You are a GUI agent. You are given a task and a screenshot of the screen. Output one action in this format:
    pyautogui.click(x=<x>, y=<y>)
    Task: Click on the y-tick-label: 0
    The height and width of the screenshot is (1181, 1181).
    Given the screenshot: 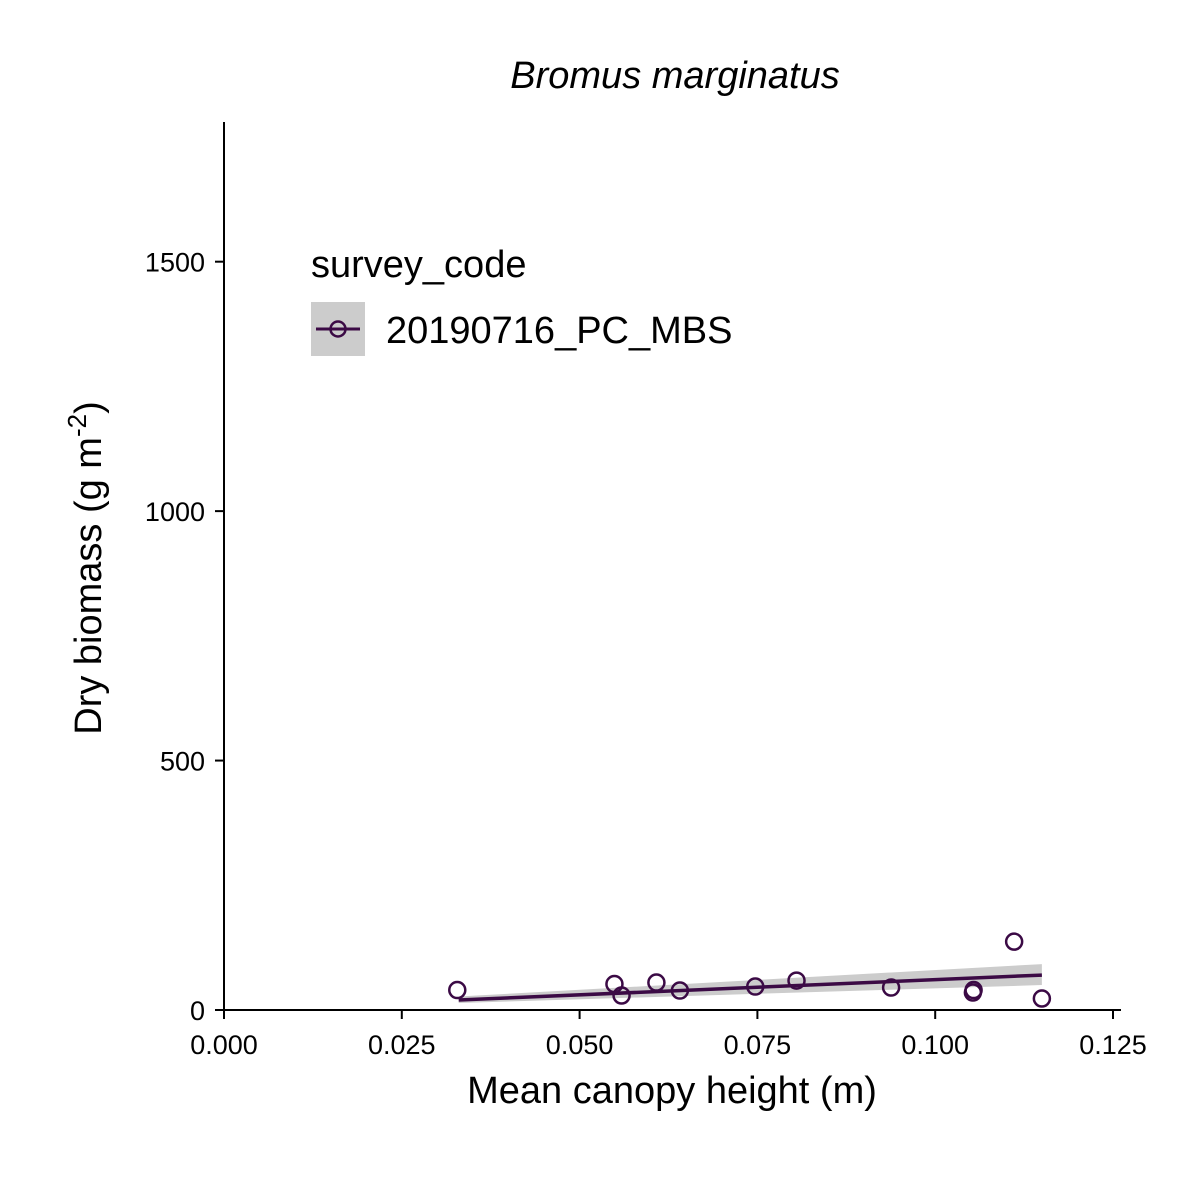 What is the action you would take?
    pyautogui.click(x=197, y=1011)
    